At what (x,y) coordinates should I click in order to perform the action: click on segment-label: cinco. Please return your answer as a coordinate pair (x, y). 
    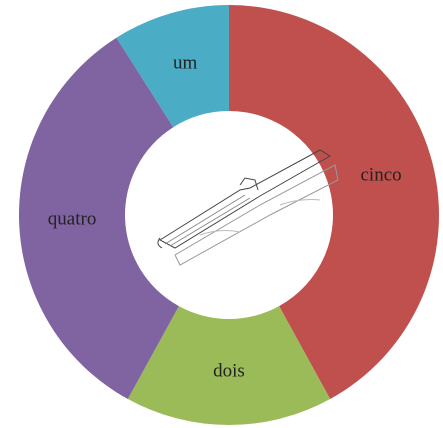
    Looking at the image, I should click on (380, 174).